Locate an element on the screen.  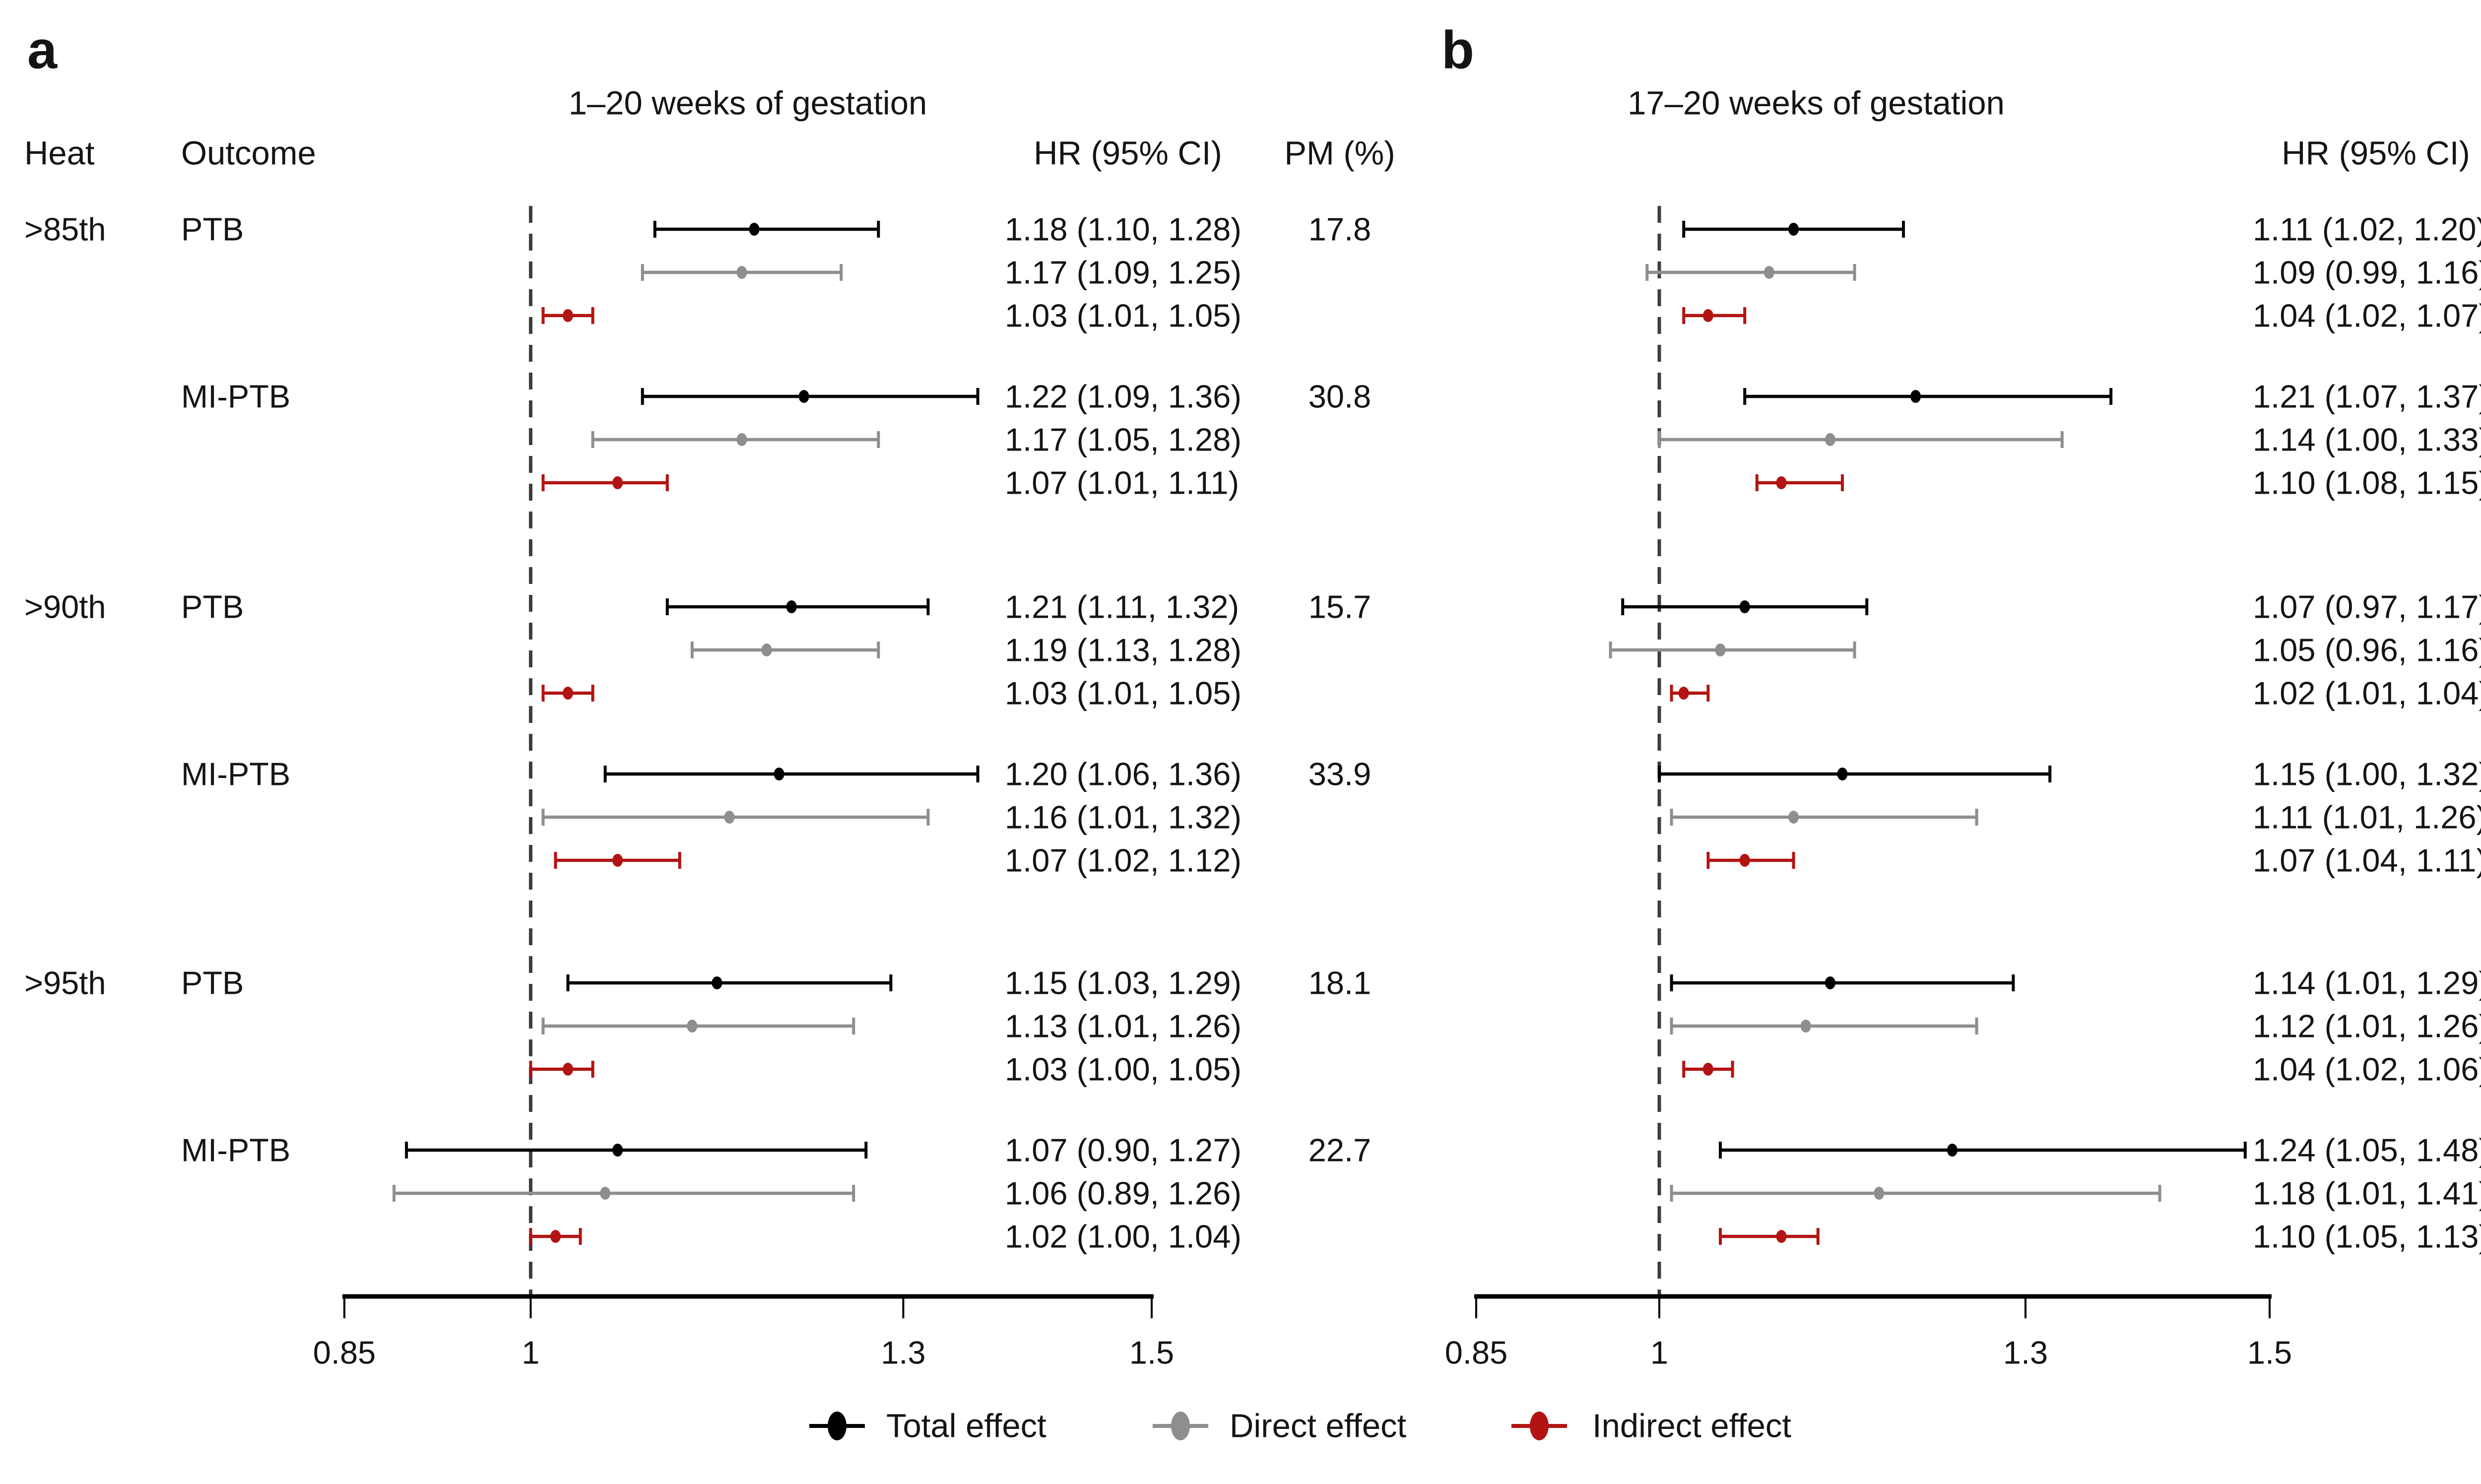
hr-ci-text: 1.16 (1.01, 1.32) is located at coordinates (1123, 817).